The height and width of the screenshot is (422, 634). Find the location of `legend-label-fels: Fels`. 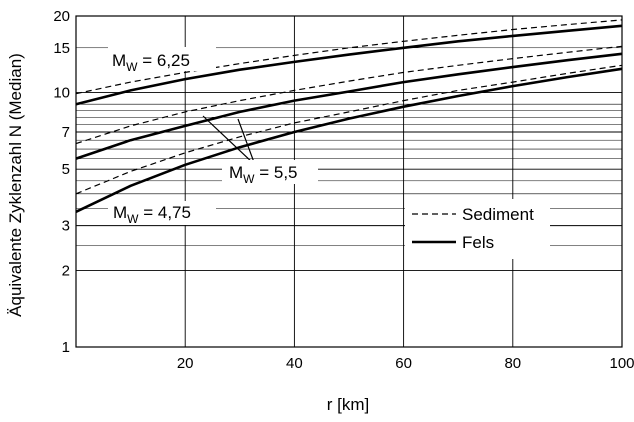

legend-label-fels: Fels is located at coordinates (478, 242).